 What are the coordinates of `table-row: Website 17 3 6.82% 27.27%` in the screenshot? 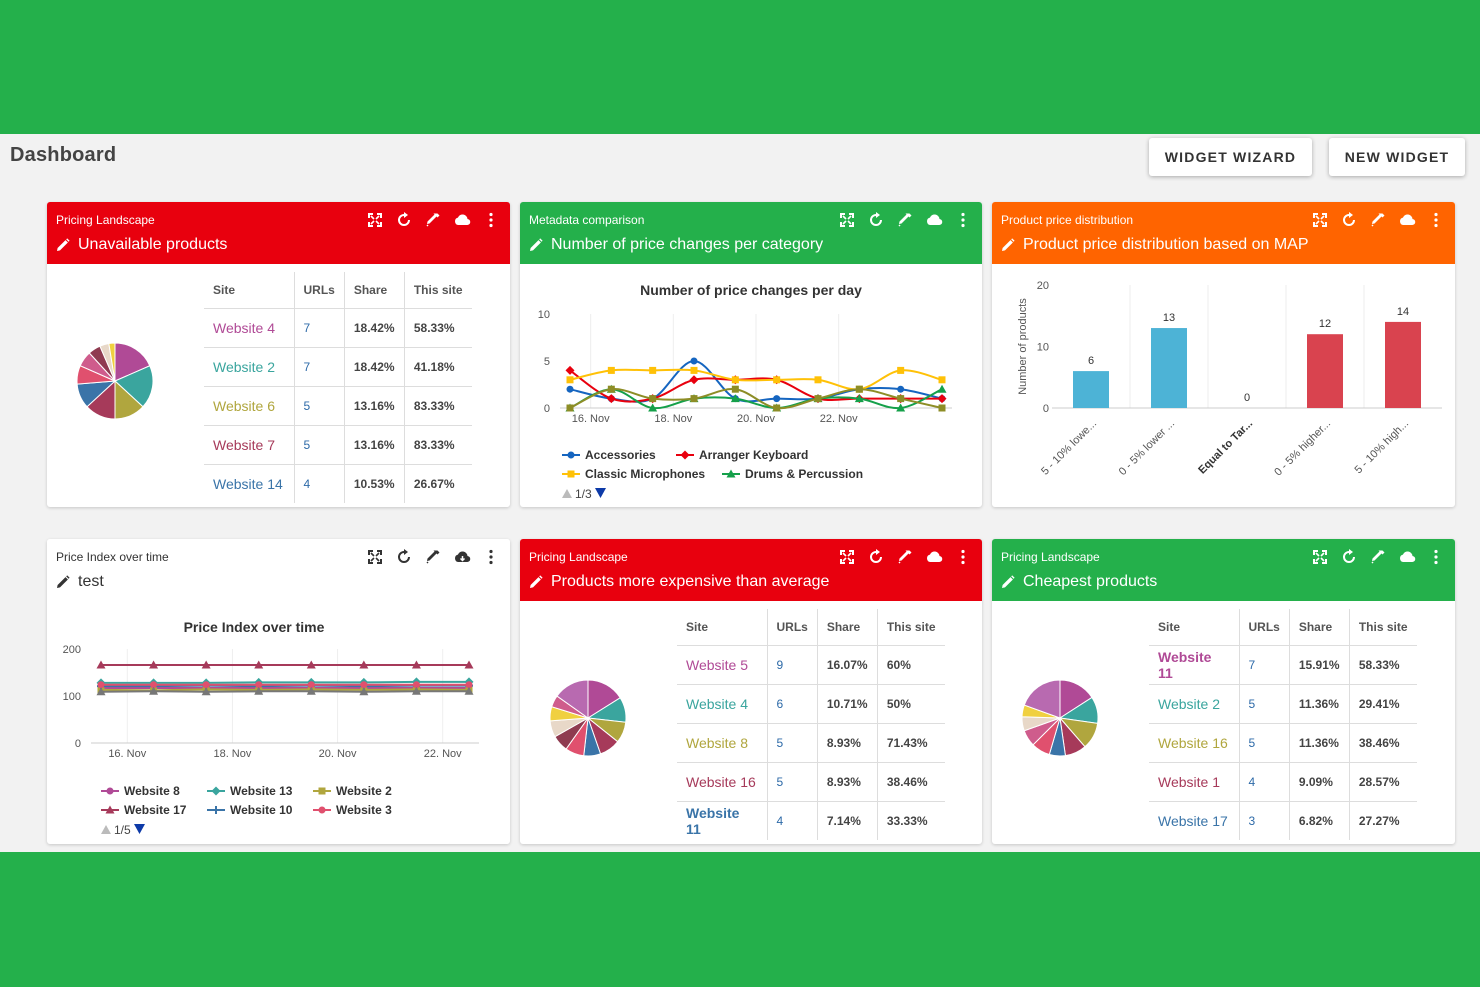 It's located at (1283, 820).